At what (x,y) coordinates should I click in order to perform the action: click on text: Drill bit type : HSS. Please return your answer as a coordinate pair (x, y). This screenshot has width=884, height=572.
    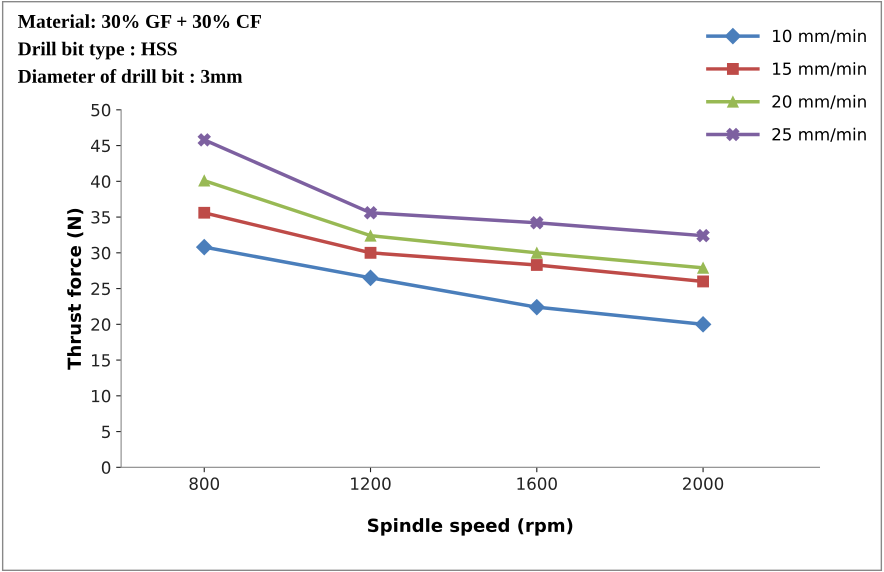
    Looking at the image, I should click on (97, 51).